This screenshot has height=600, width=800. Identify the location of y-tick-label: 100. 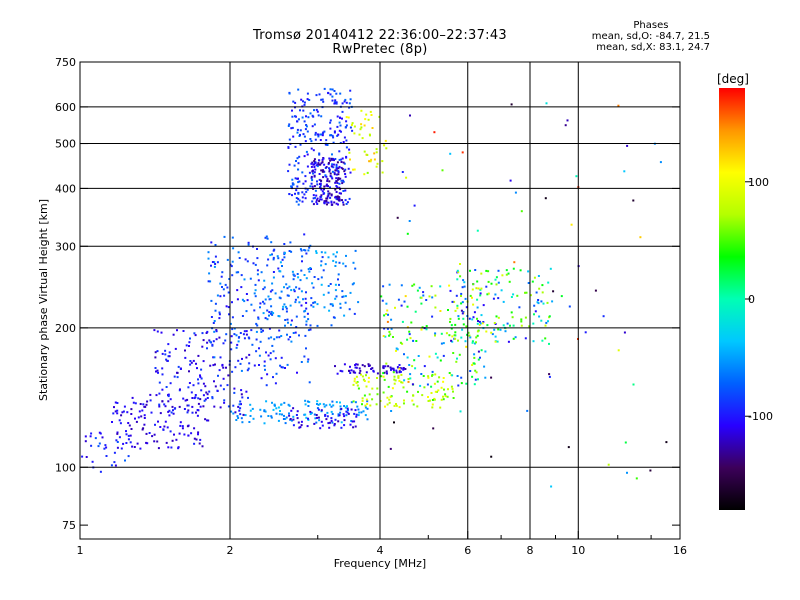
(65, 467).